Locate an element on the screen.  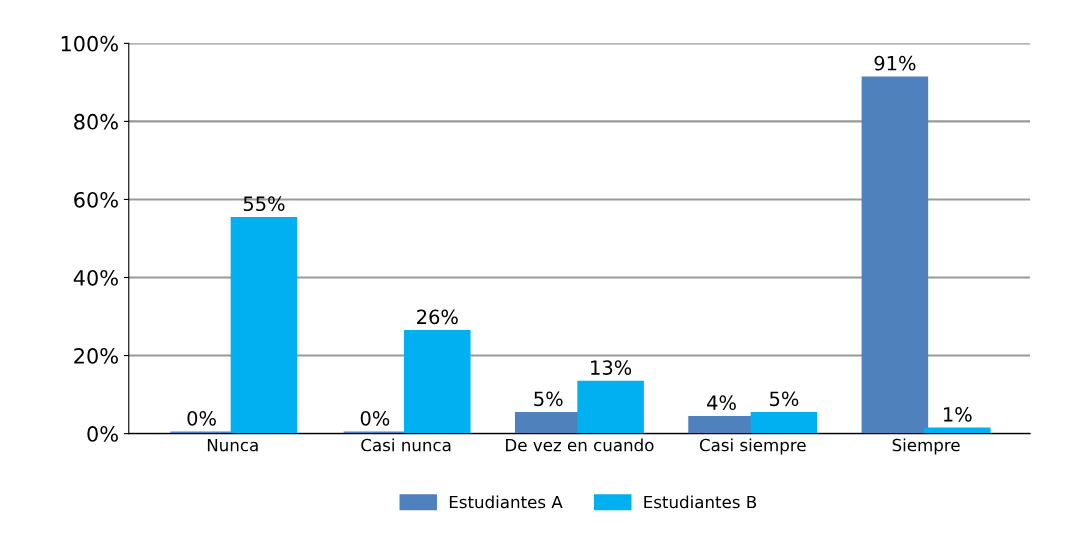
y-tick-label: 100% is located at coordinates (89, 43).